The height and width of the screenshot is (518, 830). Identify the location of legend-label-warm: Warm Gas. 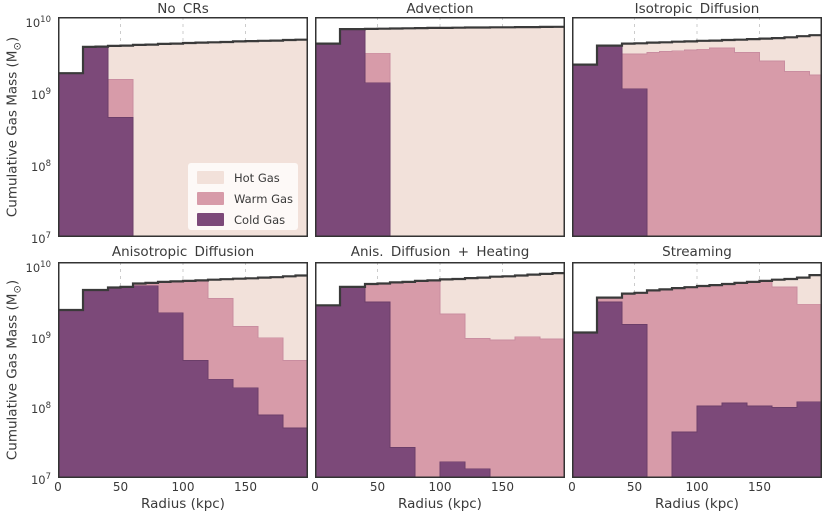
(264, 198).